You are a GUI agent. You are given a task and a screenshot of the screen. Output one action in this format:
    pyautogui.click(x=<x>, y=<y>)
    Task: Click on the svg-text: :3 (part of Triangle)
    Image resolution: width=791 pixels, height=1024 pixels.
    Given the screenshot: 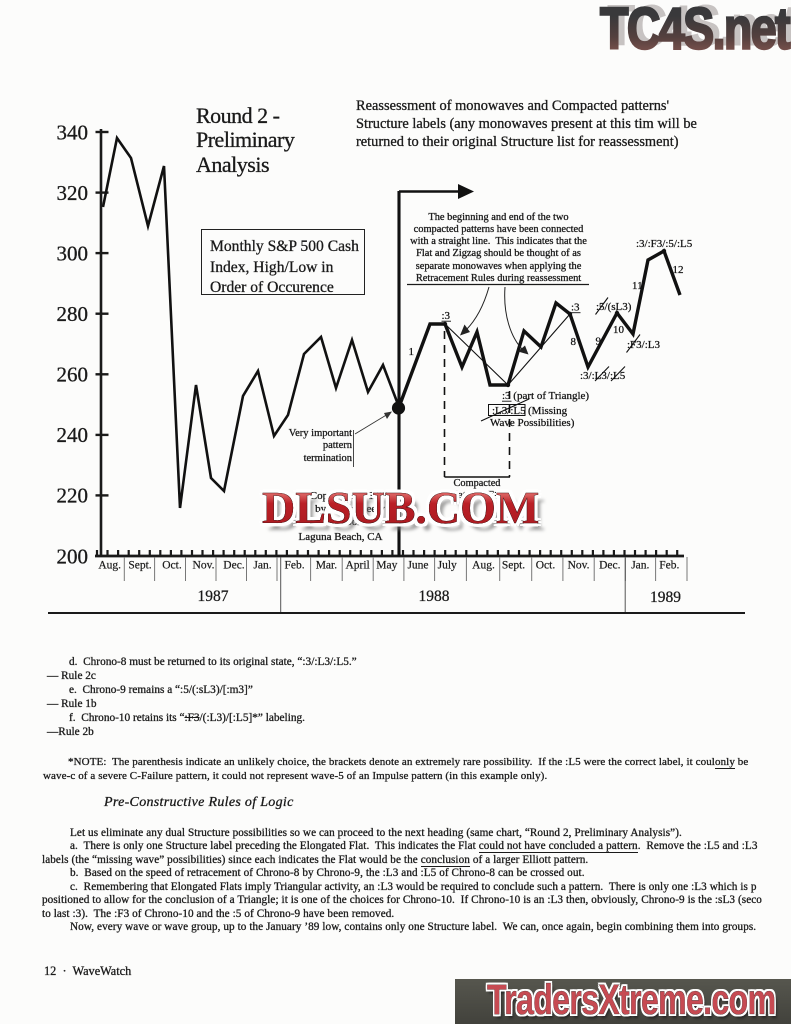 What is the action you would take?
    pyautogui.click(x=545, y=396)
    